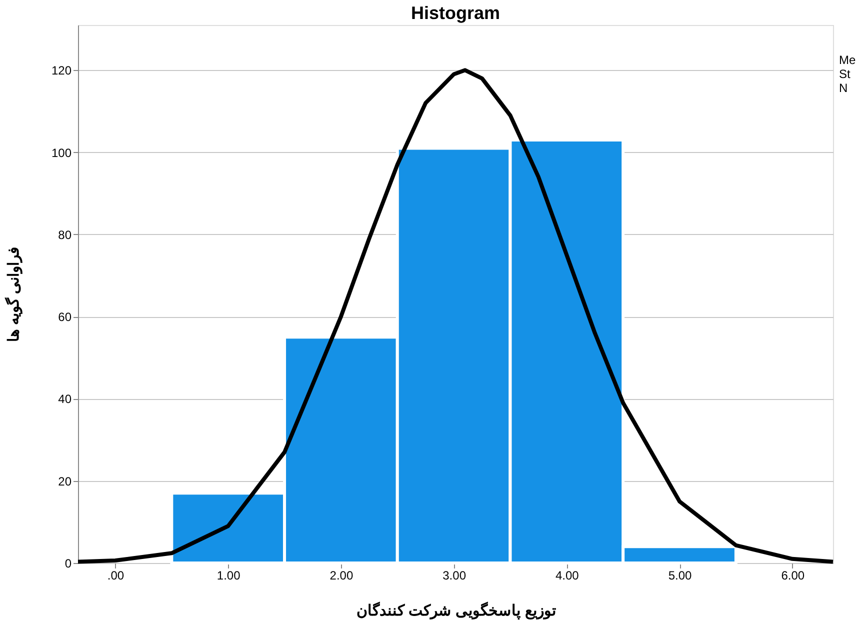 The width and height of the screenshot is (866, 643). I want to click on x-tick-label: 5.00, so click(680, 575).